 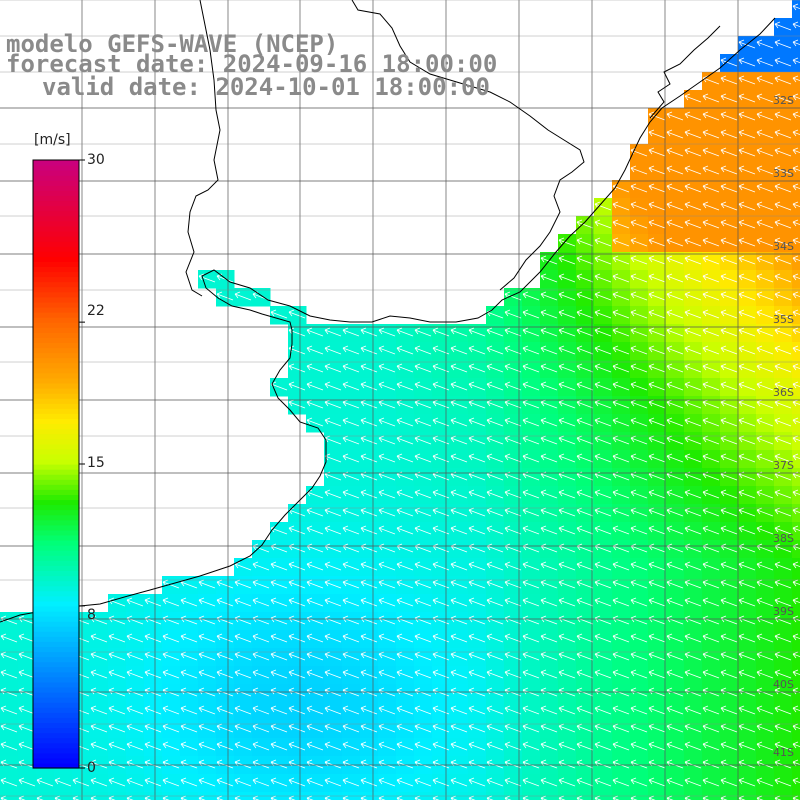 I want to click on lat-label-40s: 40S, so click(x=783, y=684).